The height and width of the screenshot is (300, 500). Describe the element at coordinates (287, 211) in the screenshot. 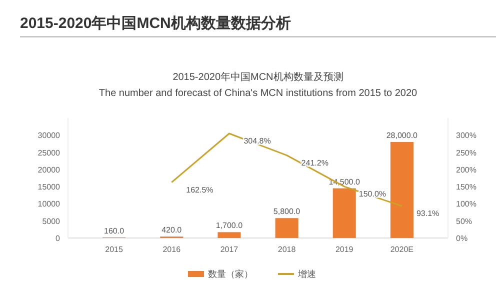

I see `data-label: 5,800.0` at that location.